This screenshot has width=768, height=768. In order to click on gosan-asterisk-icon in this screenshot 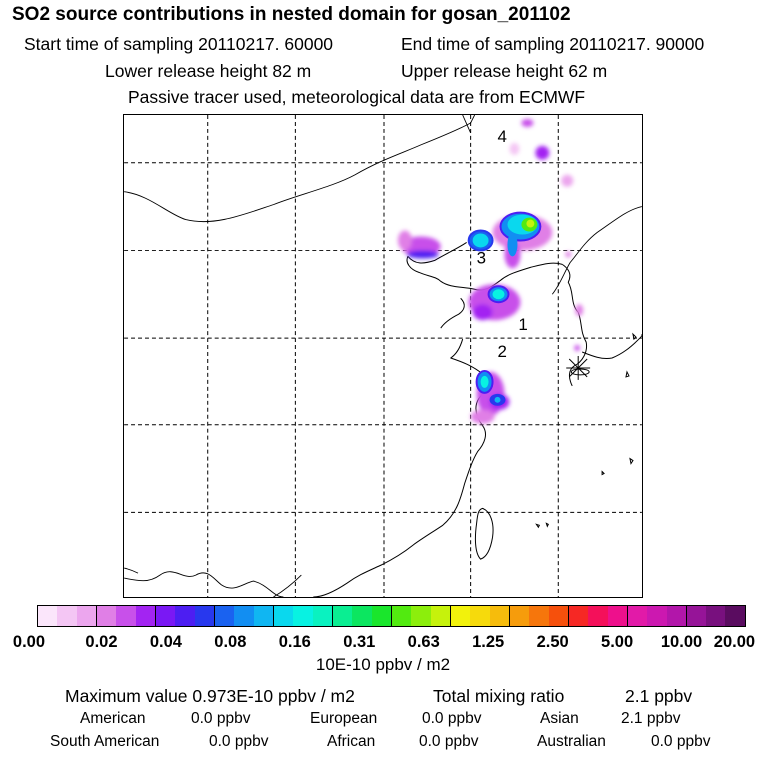, I will do `click(578, 367)`.